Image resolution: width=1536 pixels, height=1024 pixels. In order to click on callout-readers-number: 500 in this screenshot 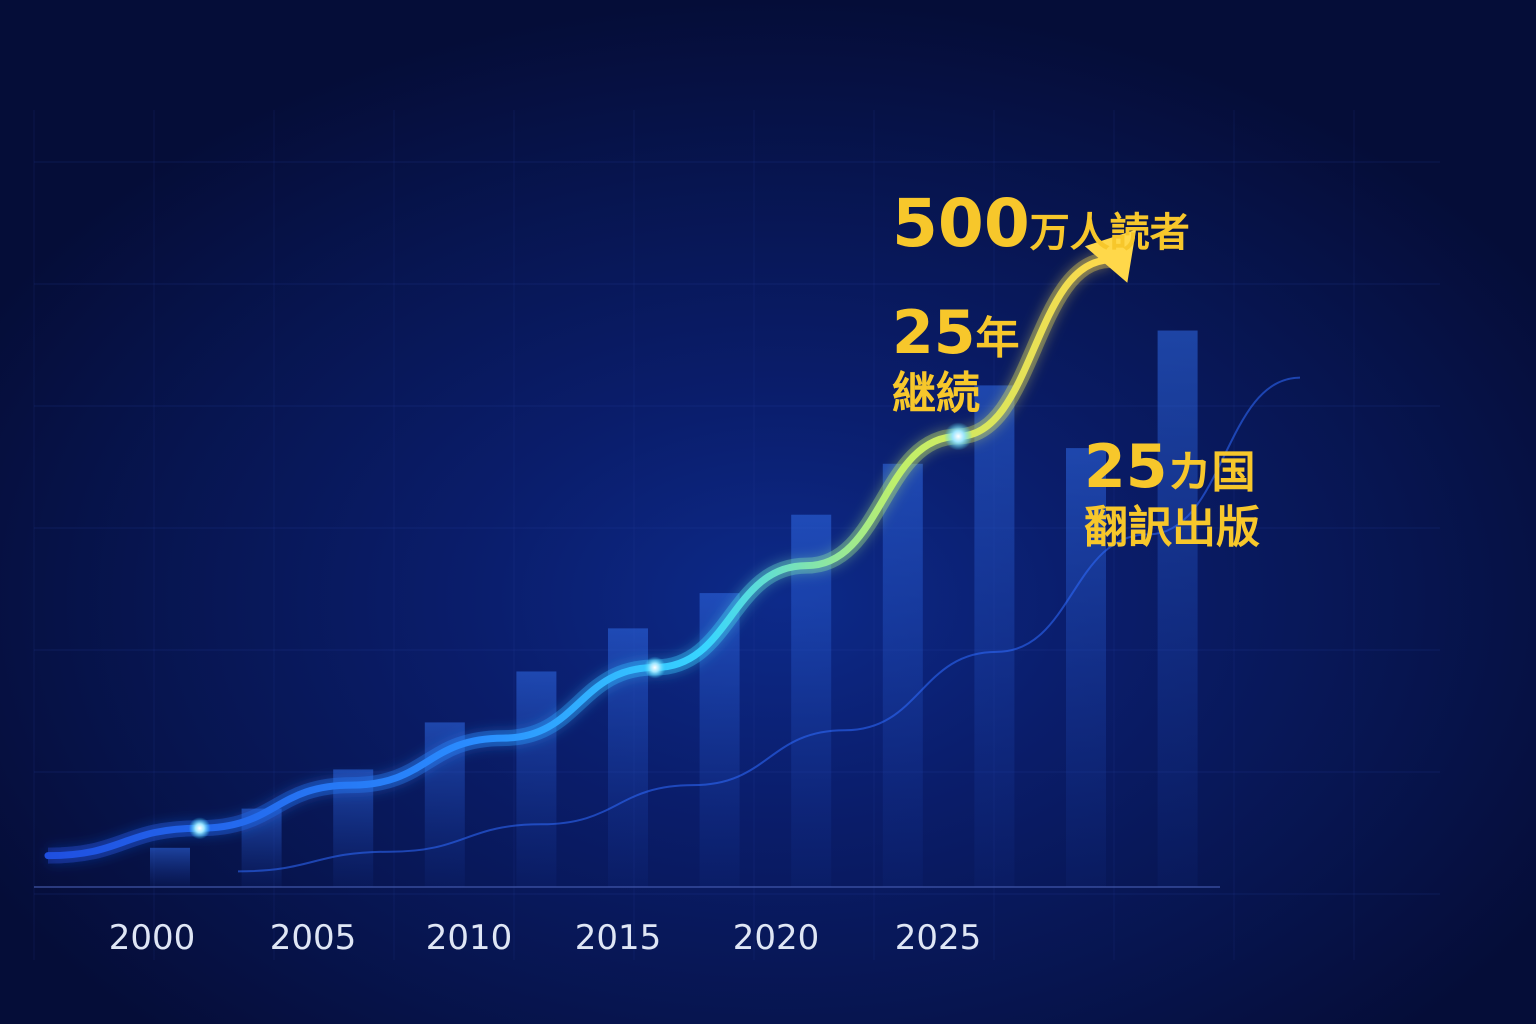, I will do `click(961, 223)`.